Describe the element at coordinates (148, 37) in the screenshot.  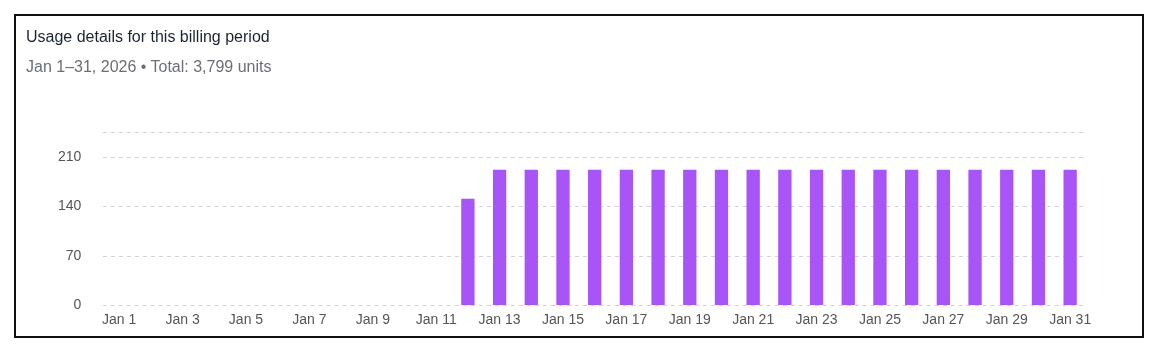
I see `chart-title: Usage details for this billing period` at that location.